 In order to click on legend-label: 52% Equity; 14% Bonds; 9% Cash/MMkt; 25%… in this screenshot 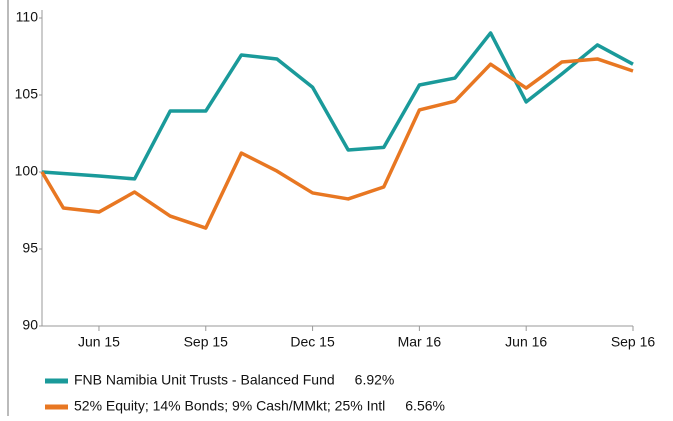, I will do `click(229, 406)`.